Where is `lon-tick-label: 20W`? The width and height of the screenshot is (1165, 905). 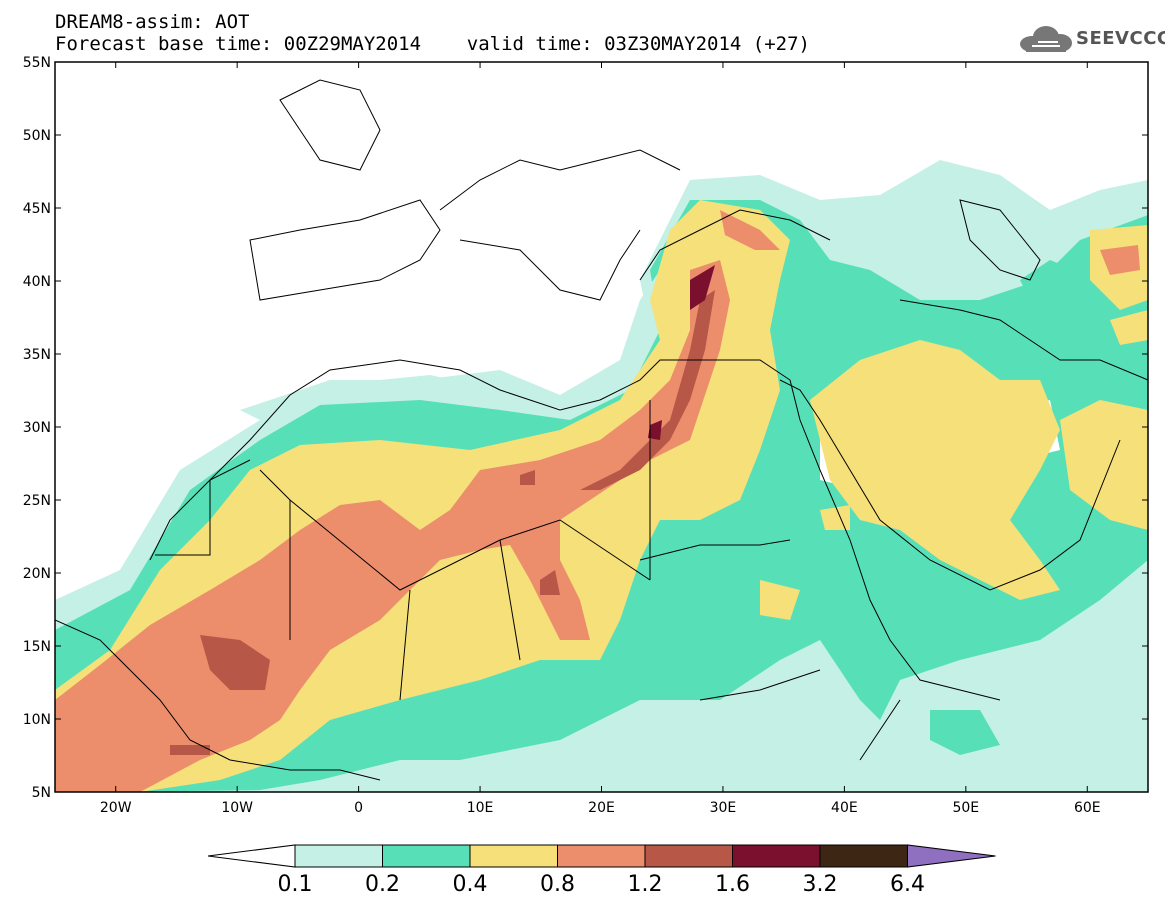
lon-tick-label: 20W is located at coordinates (116, 808).